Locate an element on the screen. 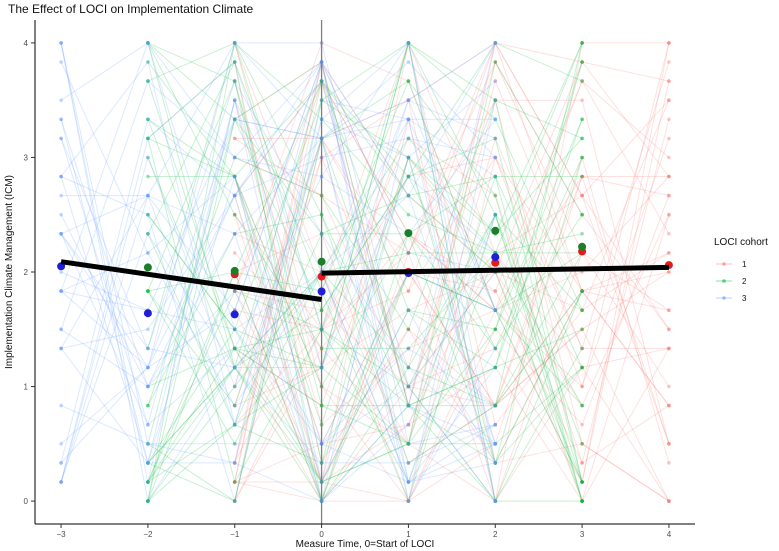  x-axis-label: Measure Time, 0=Start of LOCI is located at coordinates (365, 544).